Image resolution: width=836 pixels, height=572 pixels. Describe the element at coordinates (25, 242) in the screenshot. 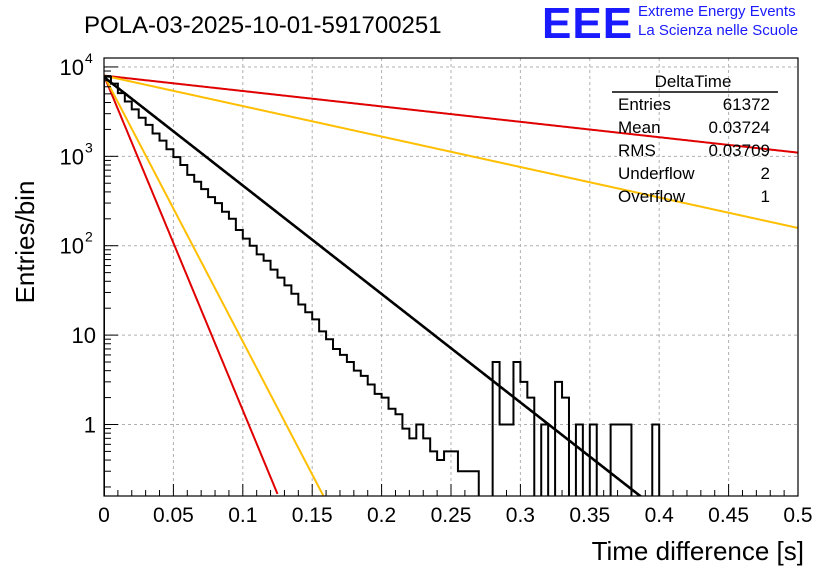

I see `y-axis-label: Entries/bin` at that location.